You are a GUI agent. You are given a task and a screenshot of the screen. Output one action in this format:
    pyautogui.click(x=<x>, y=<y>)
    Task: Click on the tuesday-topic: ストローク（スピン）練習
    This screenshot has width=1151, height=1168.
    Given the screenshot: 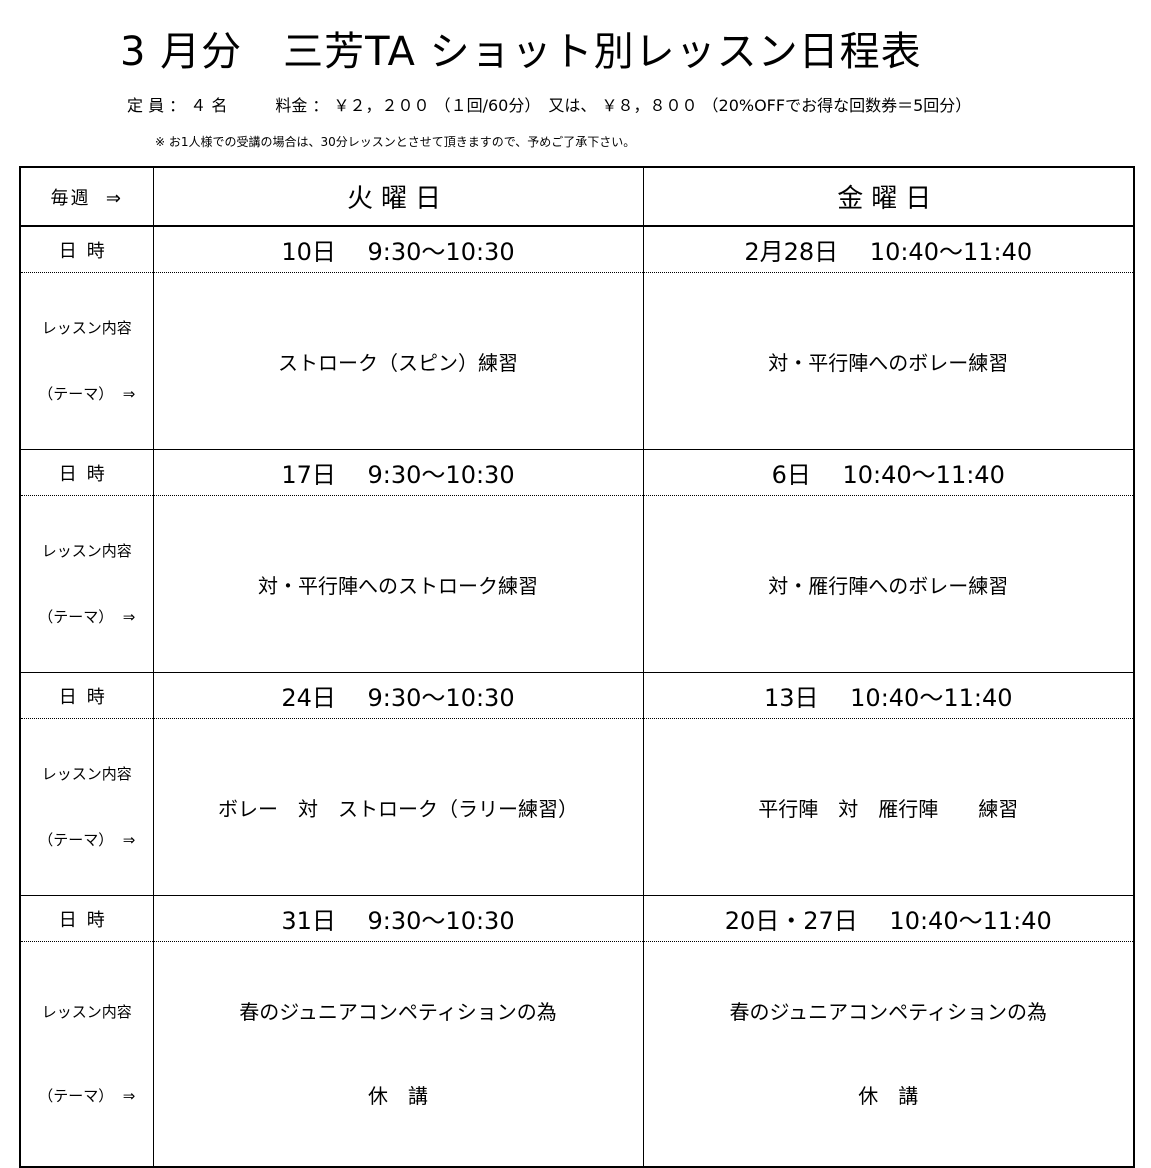 What is the action you would take?
    pyautogui.click(x=398, y=361)
    